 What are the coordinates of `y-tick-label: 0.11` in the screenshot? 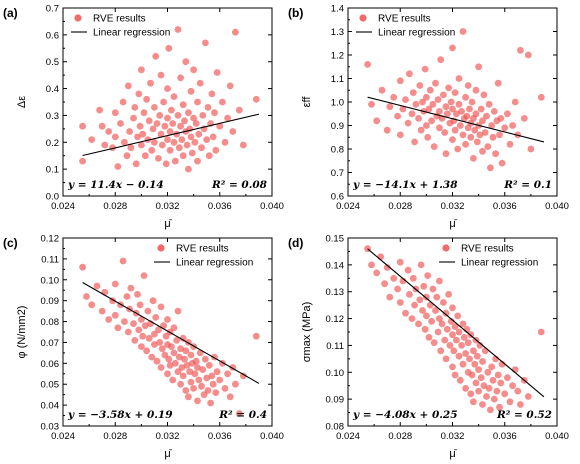 It's located at (50, 259).